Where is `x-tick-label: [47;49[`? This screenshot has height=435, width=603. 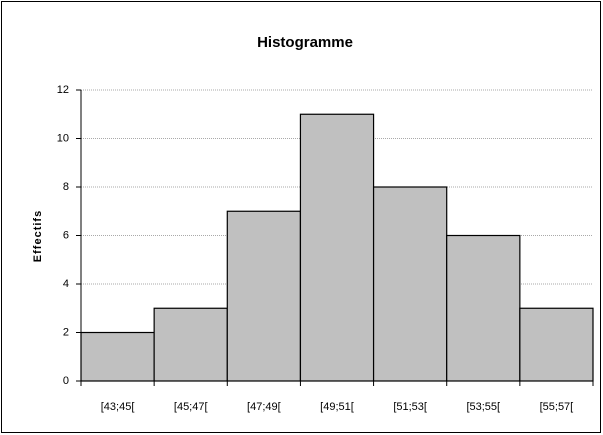 x-tick-label: [47;49[ is located at coordinates (264, 407).